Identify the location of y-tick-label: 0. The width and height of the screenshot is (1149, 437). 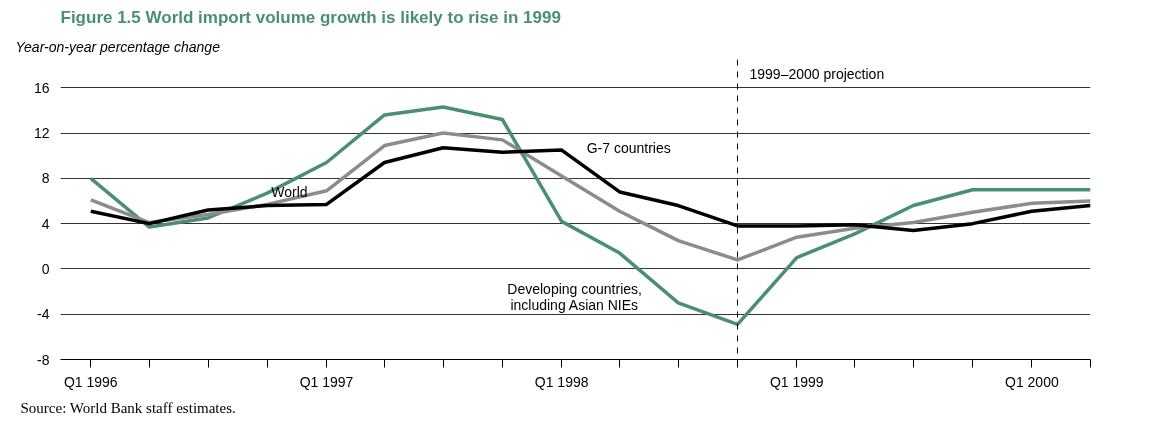
(45, 268).